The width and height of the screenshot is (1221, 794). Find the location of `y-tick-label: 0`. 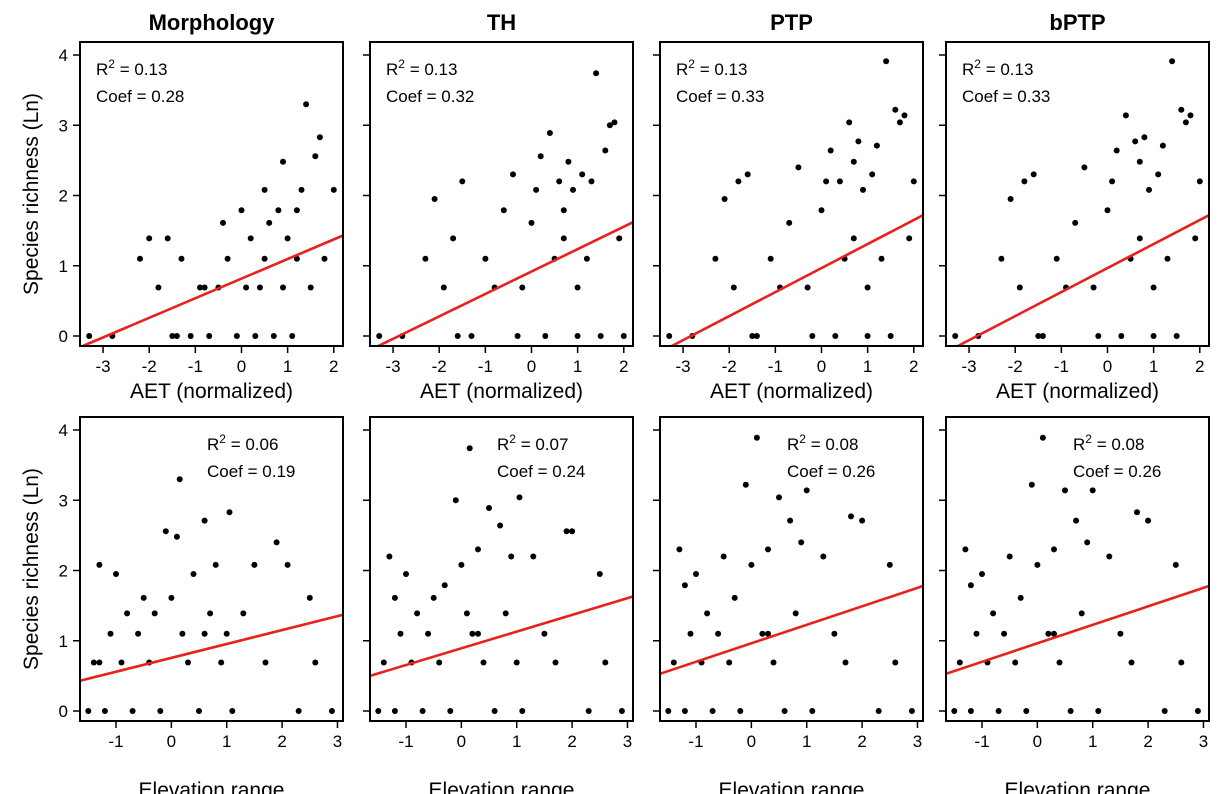

y-tick-label: 0 is located at coordinates (63, 711).